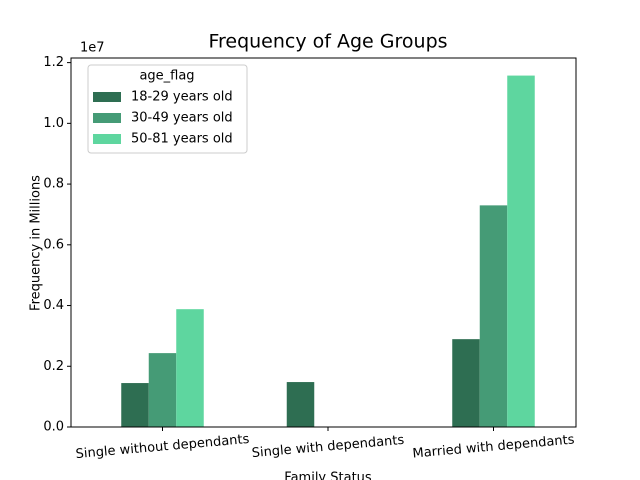 This screenshot has height=480, width=640. Describe the element at coordinates (53, 427) in the screenshot. I see `y-tick-label: 0.0` at that location.